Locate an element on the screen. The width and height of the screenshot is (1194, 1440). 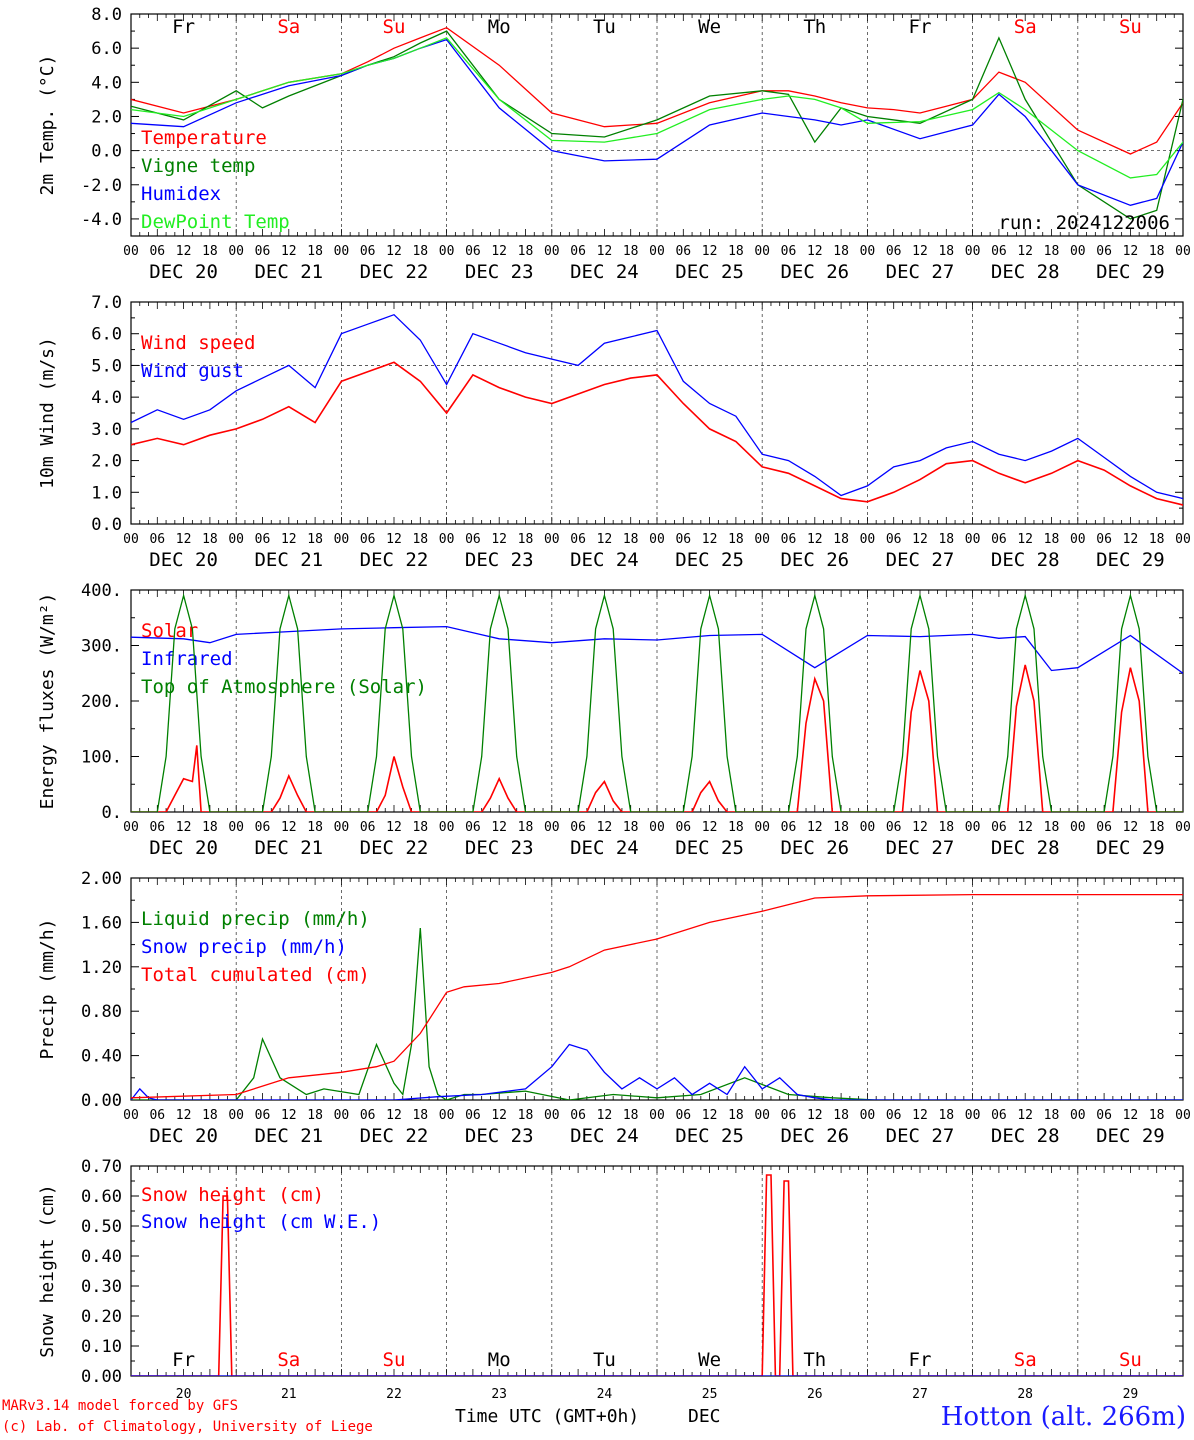
day-name-label: Sa is located at coordinates (288, 1360).